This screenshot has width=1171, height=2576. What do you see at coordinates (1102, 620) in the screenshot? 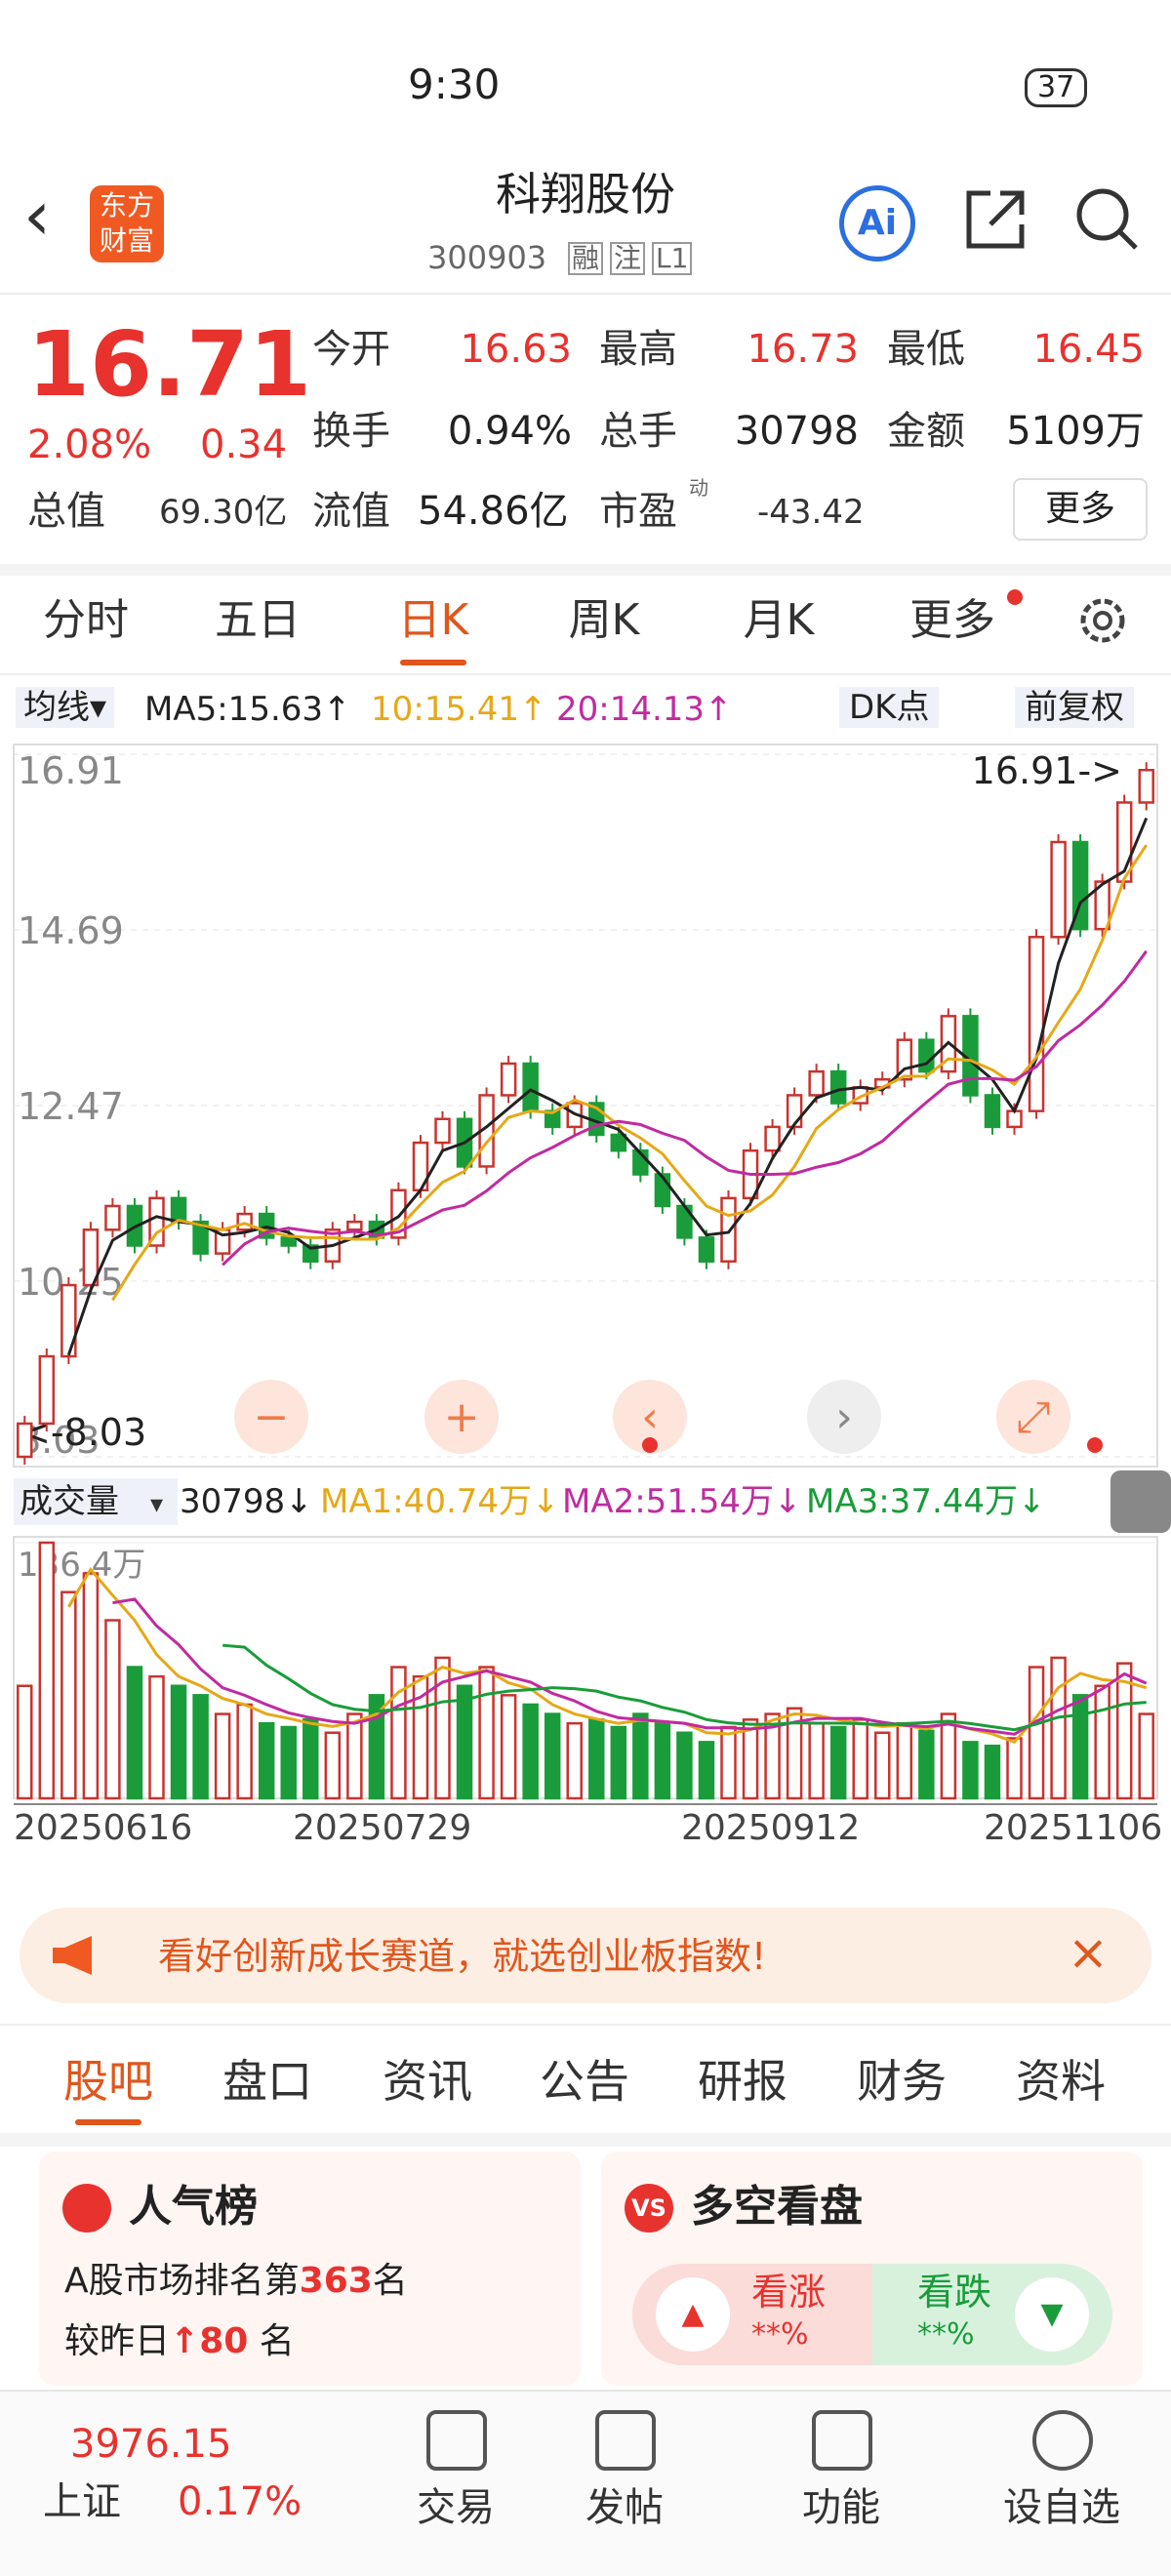
I see `settings-icon` at bounding box center [1102, 620].